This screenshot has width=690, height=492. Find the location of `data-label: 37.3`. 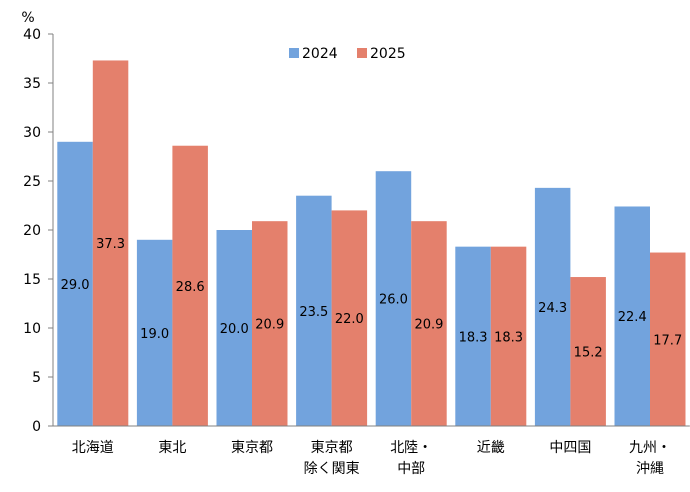

data-label: 37.3 is located at coordinates (110, 244).